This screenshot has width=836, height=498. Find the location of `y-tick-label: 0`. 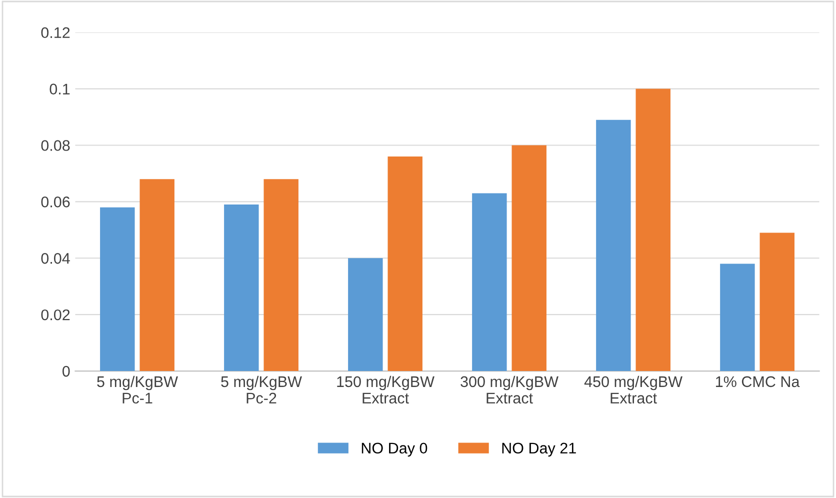

y-tick-label: 0 is located at coordinates (66, 371).